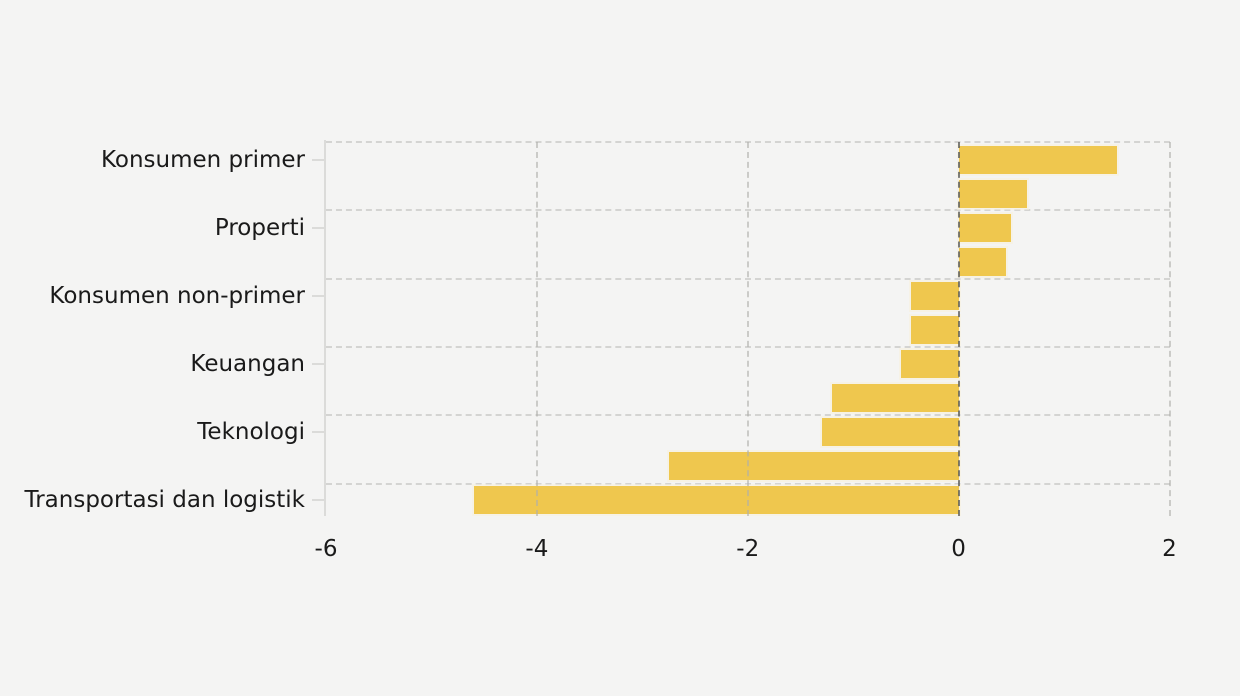 This screenshot has width=1240, height=696. What do you see at coordinates (259, 228) in the screenshot?
I see `category-label: Properti` at bounding box center [259, 228].